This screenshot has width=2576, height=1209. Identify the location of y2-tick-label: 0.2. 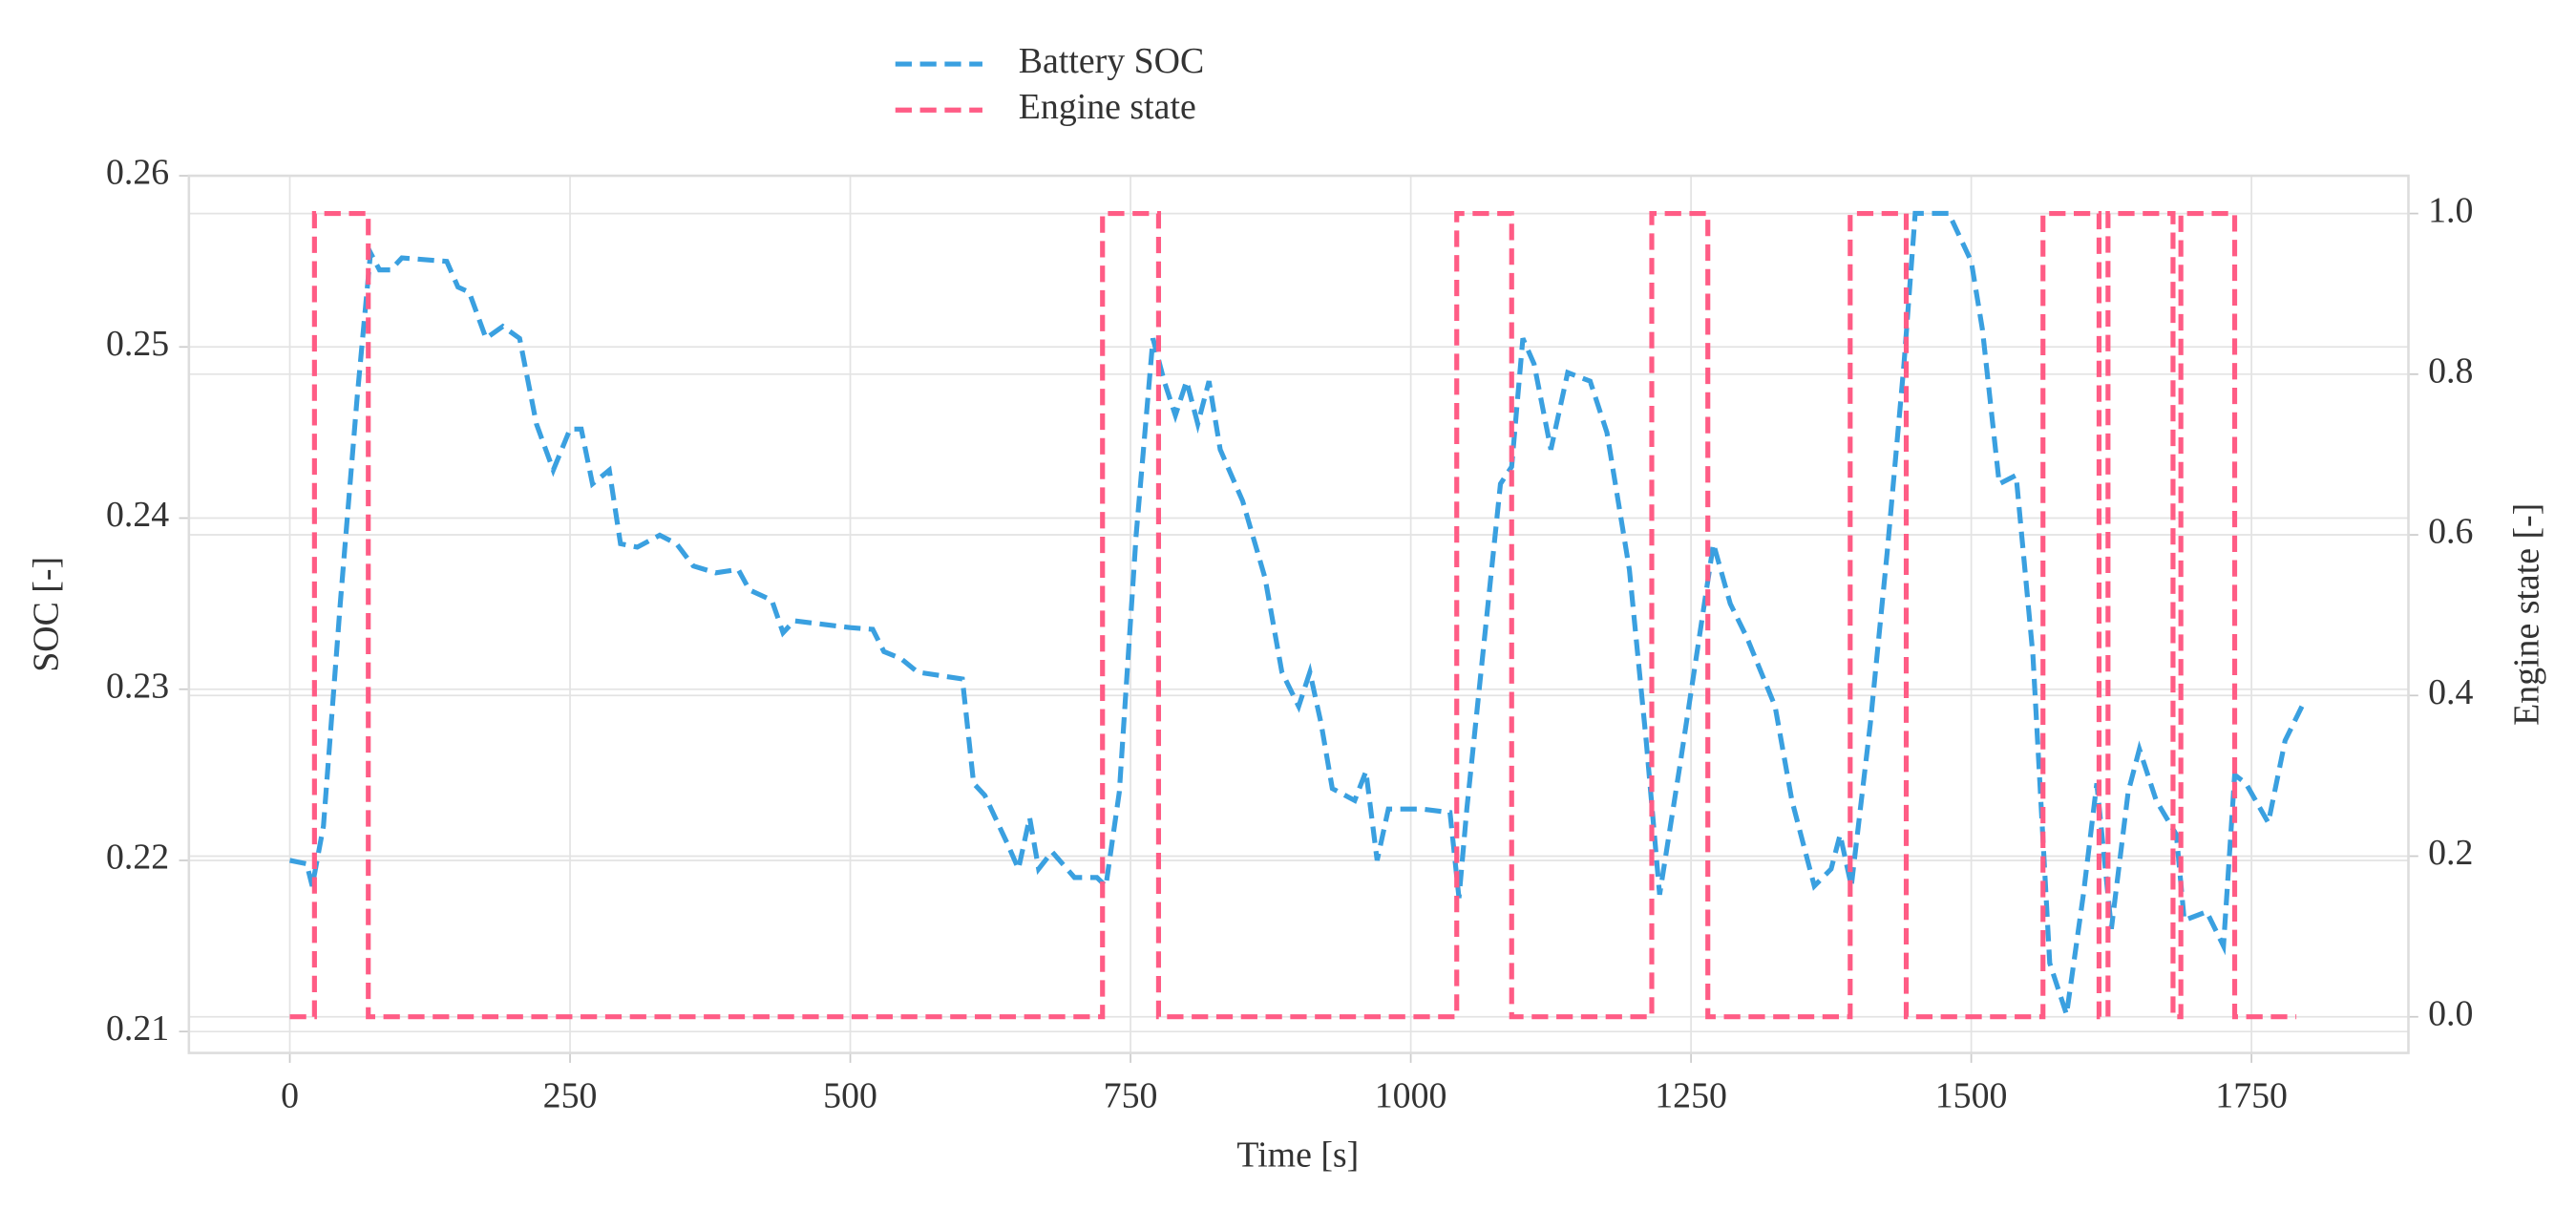
(2450, 853).